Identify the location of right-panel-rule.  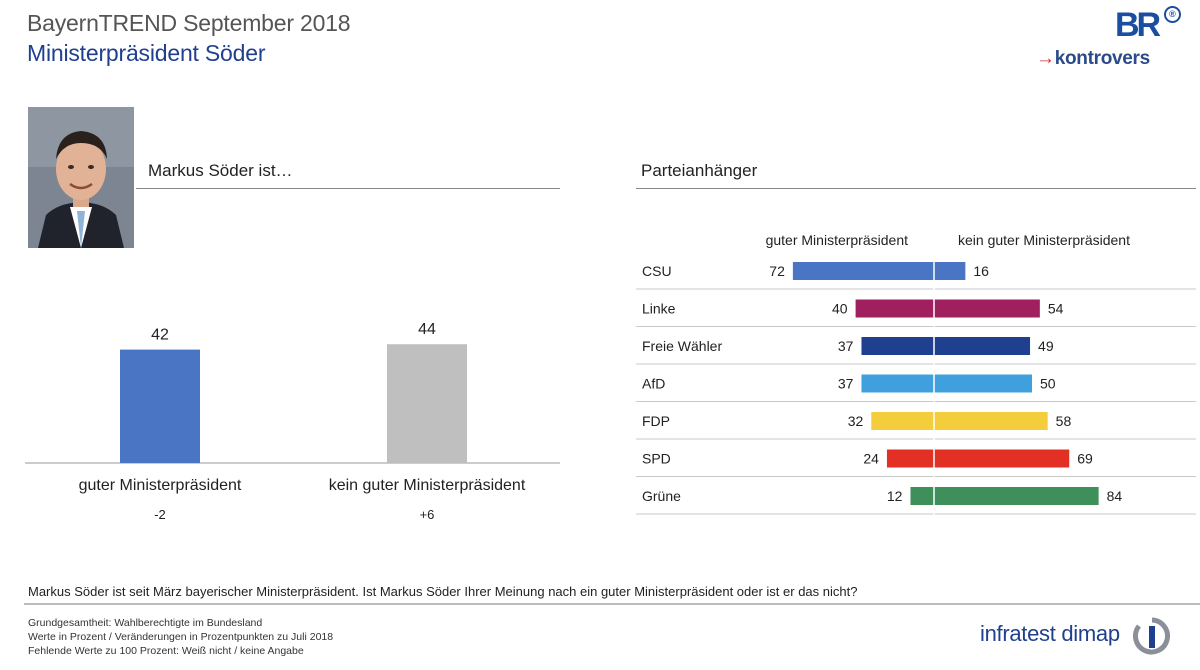
(916, 188).